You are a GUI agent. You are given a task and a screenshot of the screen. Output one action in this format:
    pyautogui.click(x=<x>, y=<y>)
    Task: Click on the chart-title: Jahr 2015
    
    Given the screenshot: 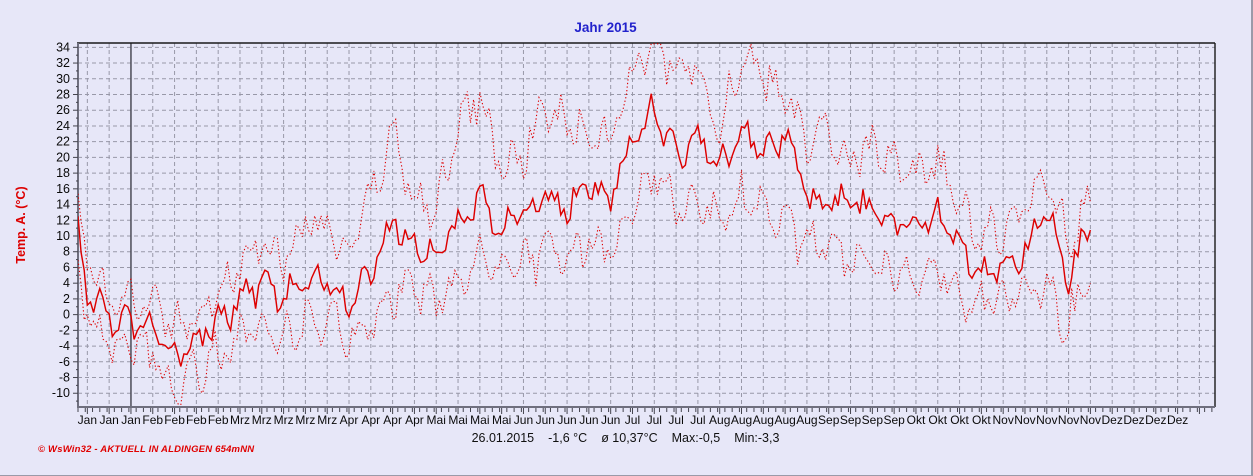 What is the action you would take?
    pyautogui.click(x=605, y=27)
    